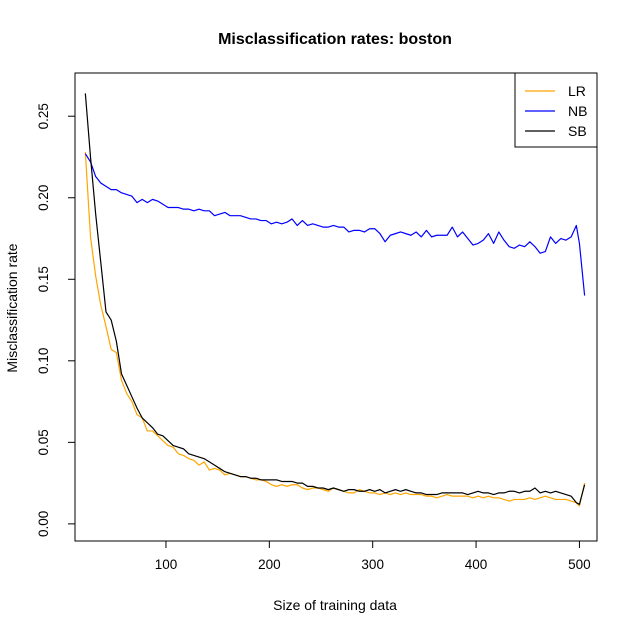 The height and width of the screenshot is (634, 634). I want to click on y-tick-label: 0.20, so click(43, 198).